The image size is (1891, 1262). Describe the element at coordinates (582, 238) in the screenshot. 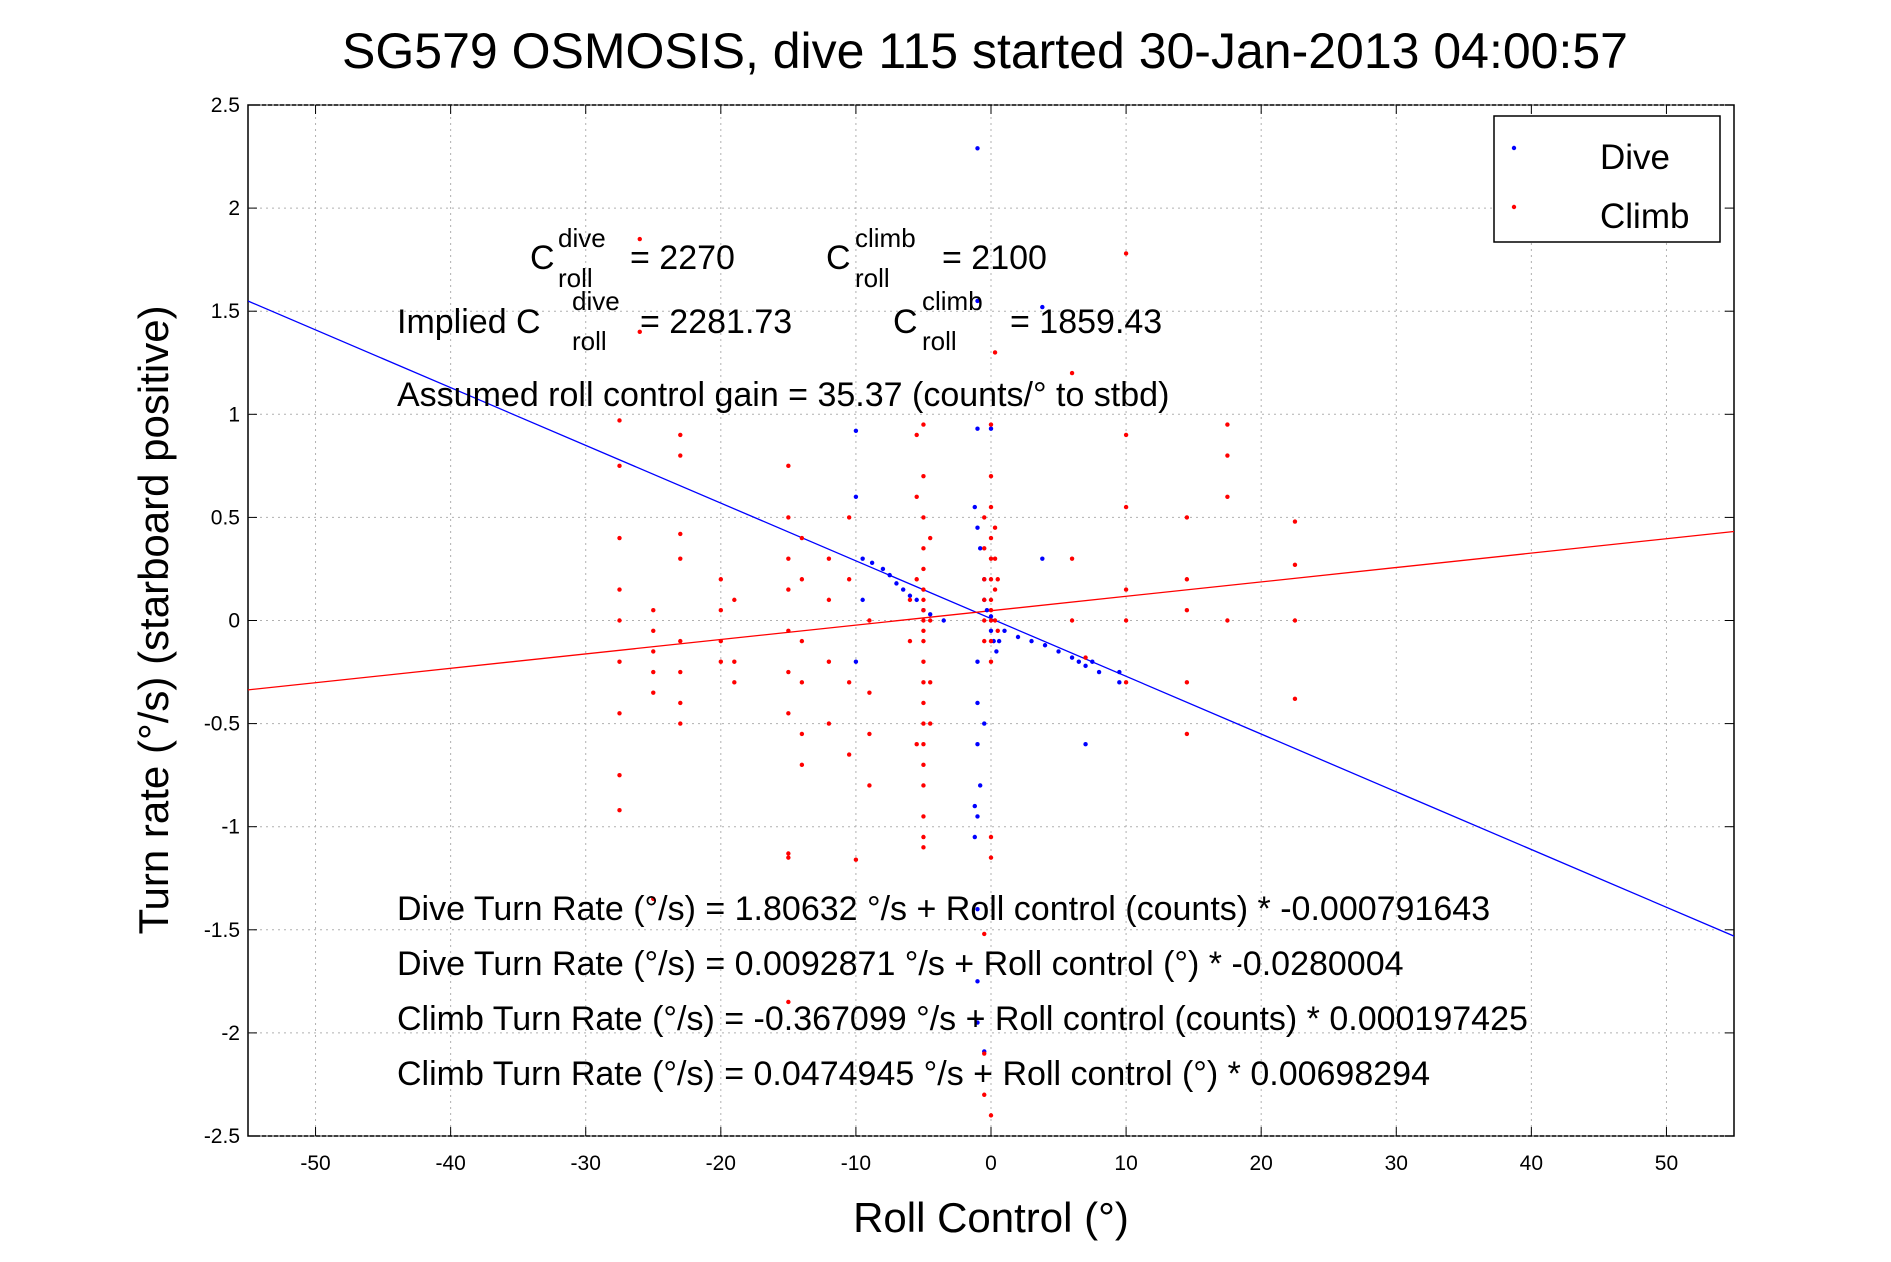

I see `c-roll-dive-sup: dive` at that location.